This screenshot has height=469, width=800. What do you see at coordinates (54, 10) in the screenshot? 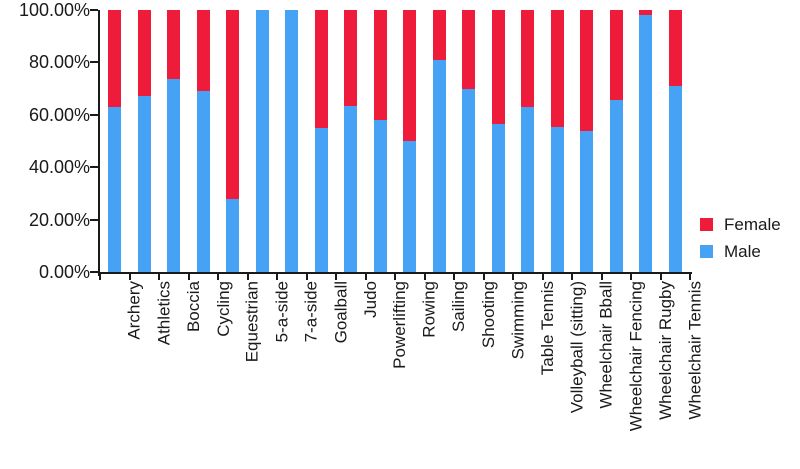
I see `y-tick-label: 100.00%` at bounding box center [54, 10].